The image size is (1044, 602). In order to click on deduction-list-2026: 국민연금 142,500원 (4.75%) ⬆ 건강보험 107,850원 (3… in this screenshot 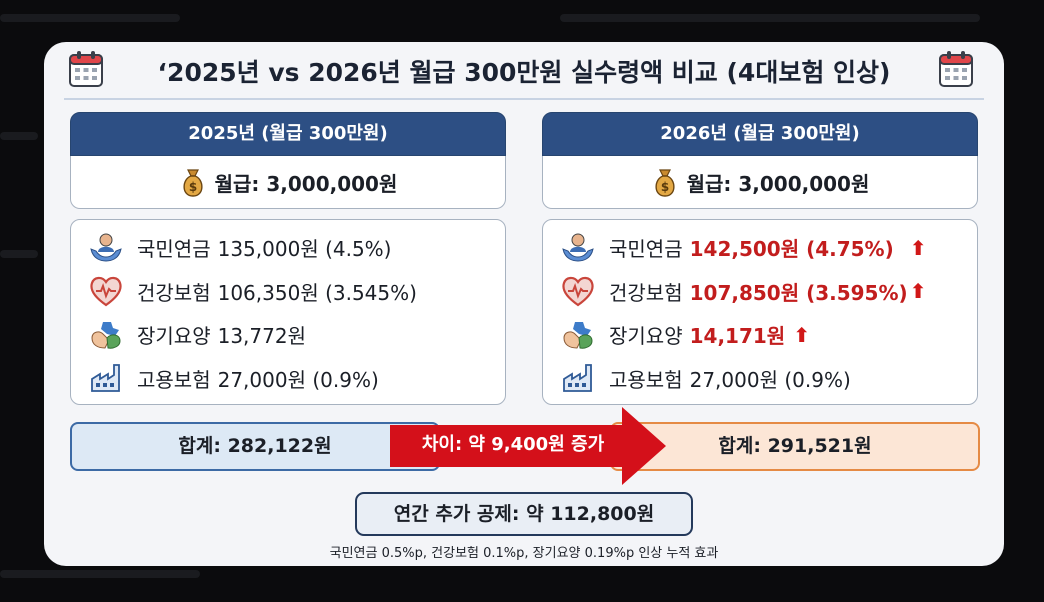, I will do `click(760, 312)`.